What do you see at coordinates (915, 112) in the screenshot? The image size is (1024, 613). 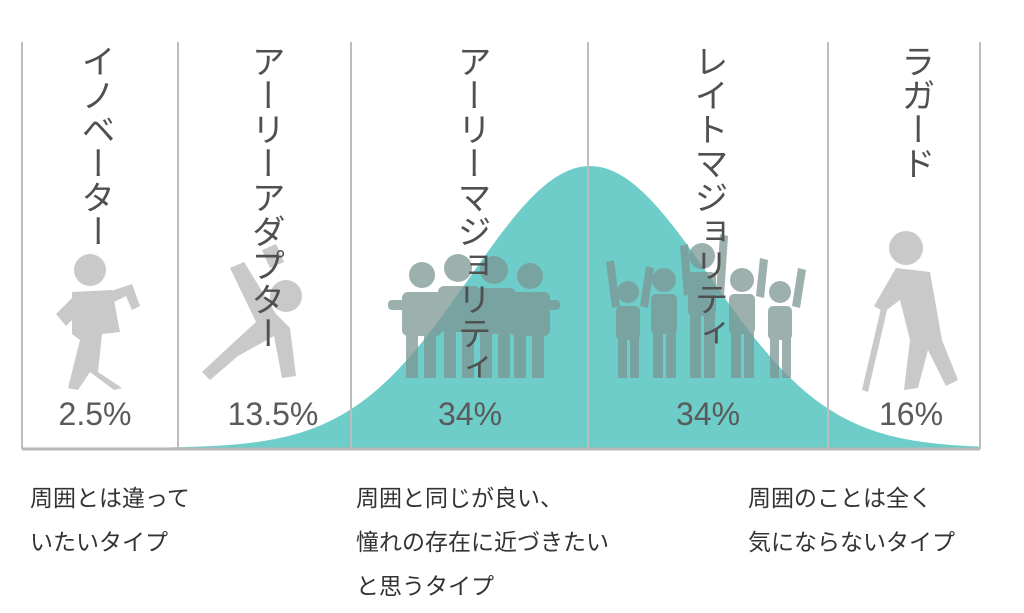 I see `segment-label-laggards: ラガード` at bounding box center [915, 112].